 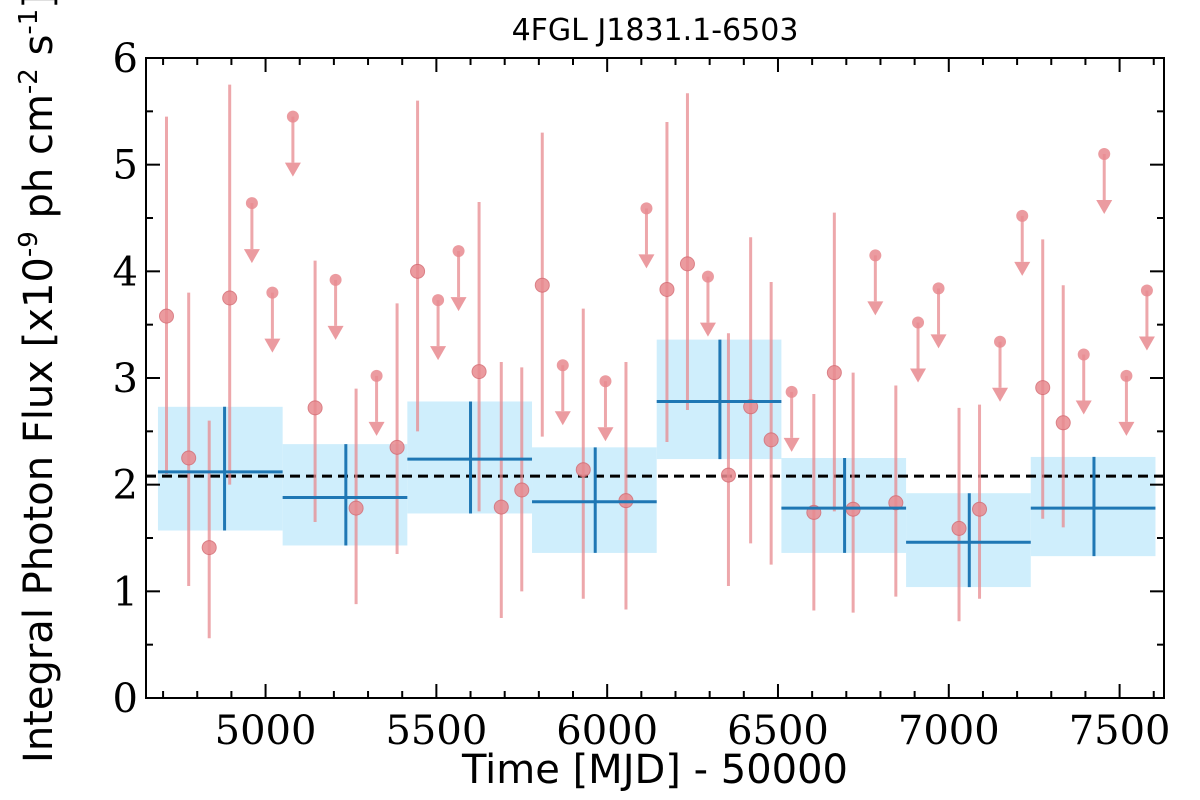 What do you see at coordinates (125, 592) in the screenshot?
I see `y-tick-label: 1` at bounding box center [125, 592].